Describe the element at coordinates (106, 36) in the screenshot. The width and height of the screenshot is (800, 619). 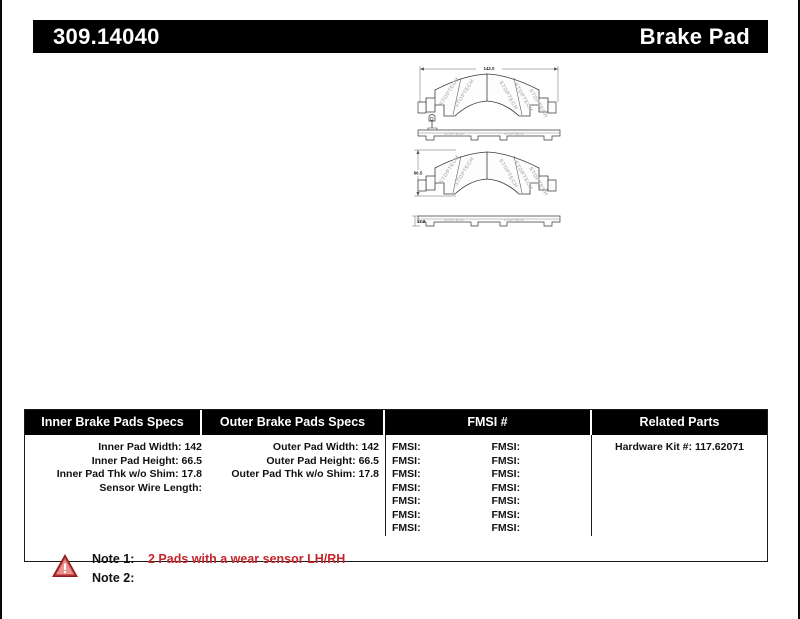
I see `part-number: 309.14040` at that location.